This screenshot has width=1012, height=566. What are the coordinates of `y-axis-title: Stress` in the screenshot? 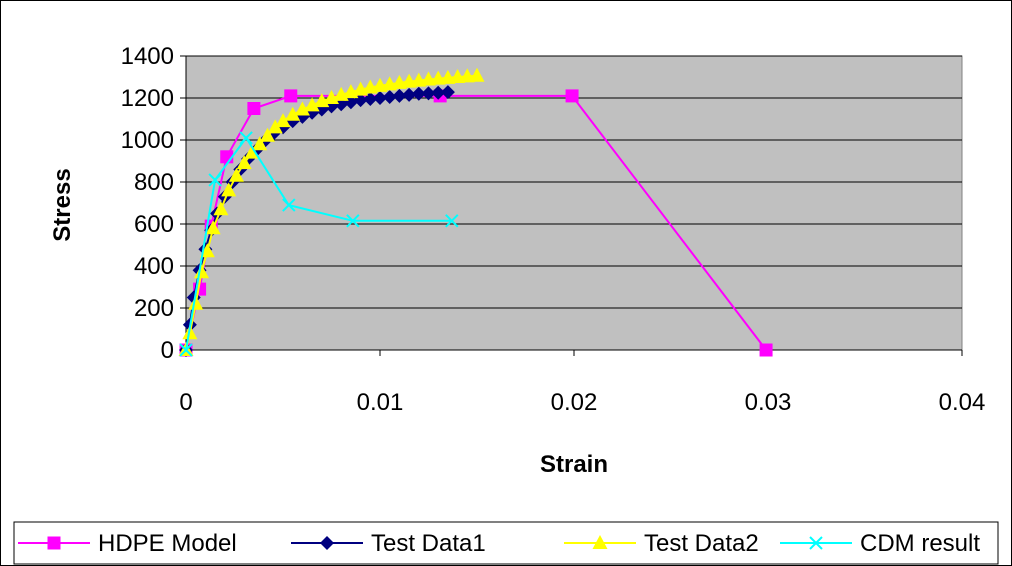 It's located at (62, 204).